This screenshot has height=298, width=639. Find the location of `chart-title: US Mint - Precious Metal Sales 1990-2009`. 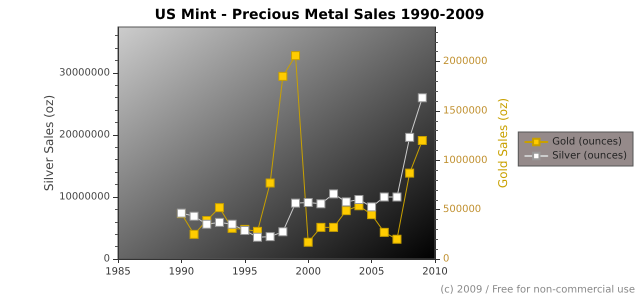

chart-title: US Mint - Precious Metal Sales 1990-2009 is located at coordinates (319, 15).